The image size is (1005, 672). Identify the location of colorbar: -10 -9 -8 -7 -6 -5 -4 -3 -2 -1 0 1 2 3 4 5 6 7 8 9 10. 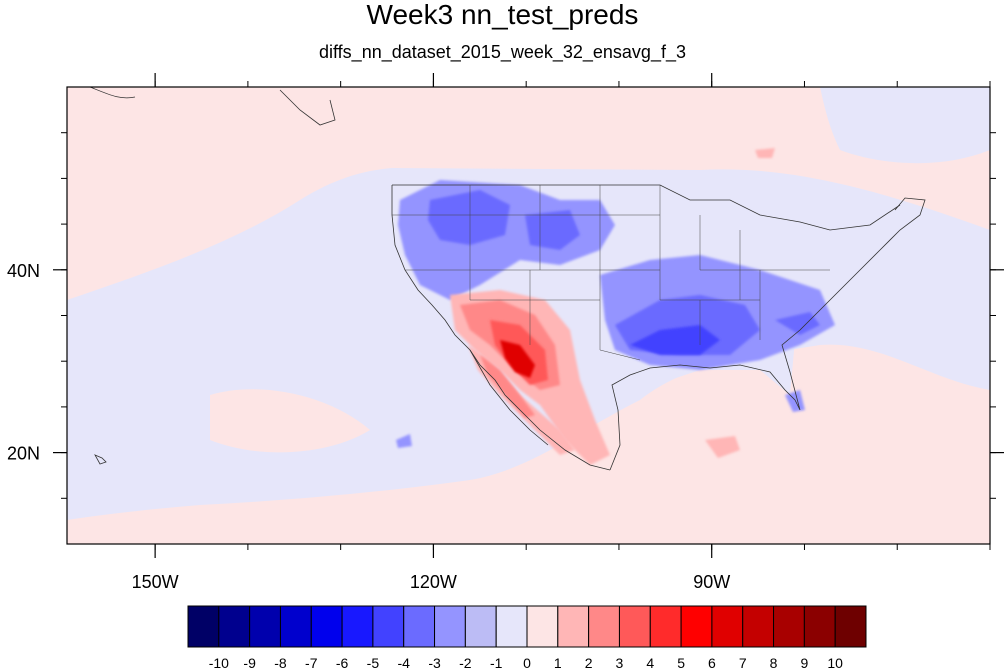
(527, 638).